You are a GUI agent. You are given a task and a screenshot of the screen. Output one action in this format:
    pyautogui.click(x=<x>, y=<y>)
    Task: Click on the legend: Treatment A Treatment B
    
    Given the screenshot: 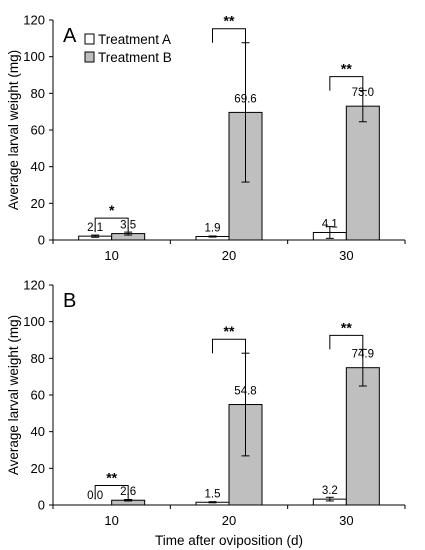 What is the action you would take?
    pyautogui.click(x=128, y=48)
    